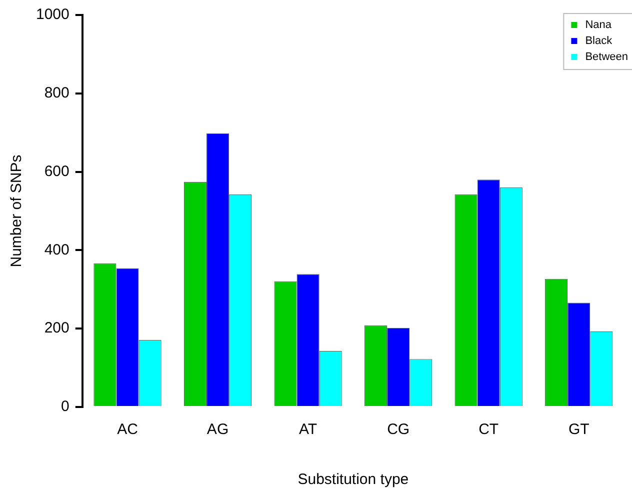 Image resolution: width=632 pixels, height=497 pixels. Describe the element at coordinates (488, 429) in the screenshot. I see `x-tick-label: CT` at that location.